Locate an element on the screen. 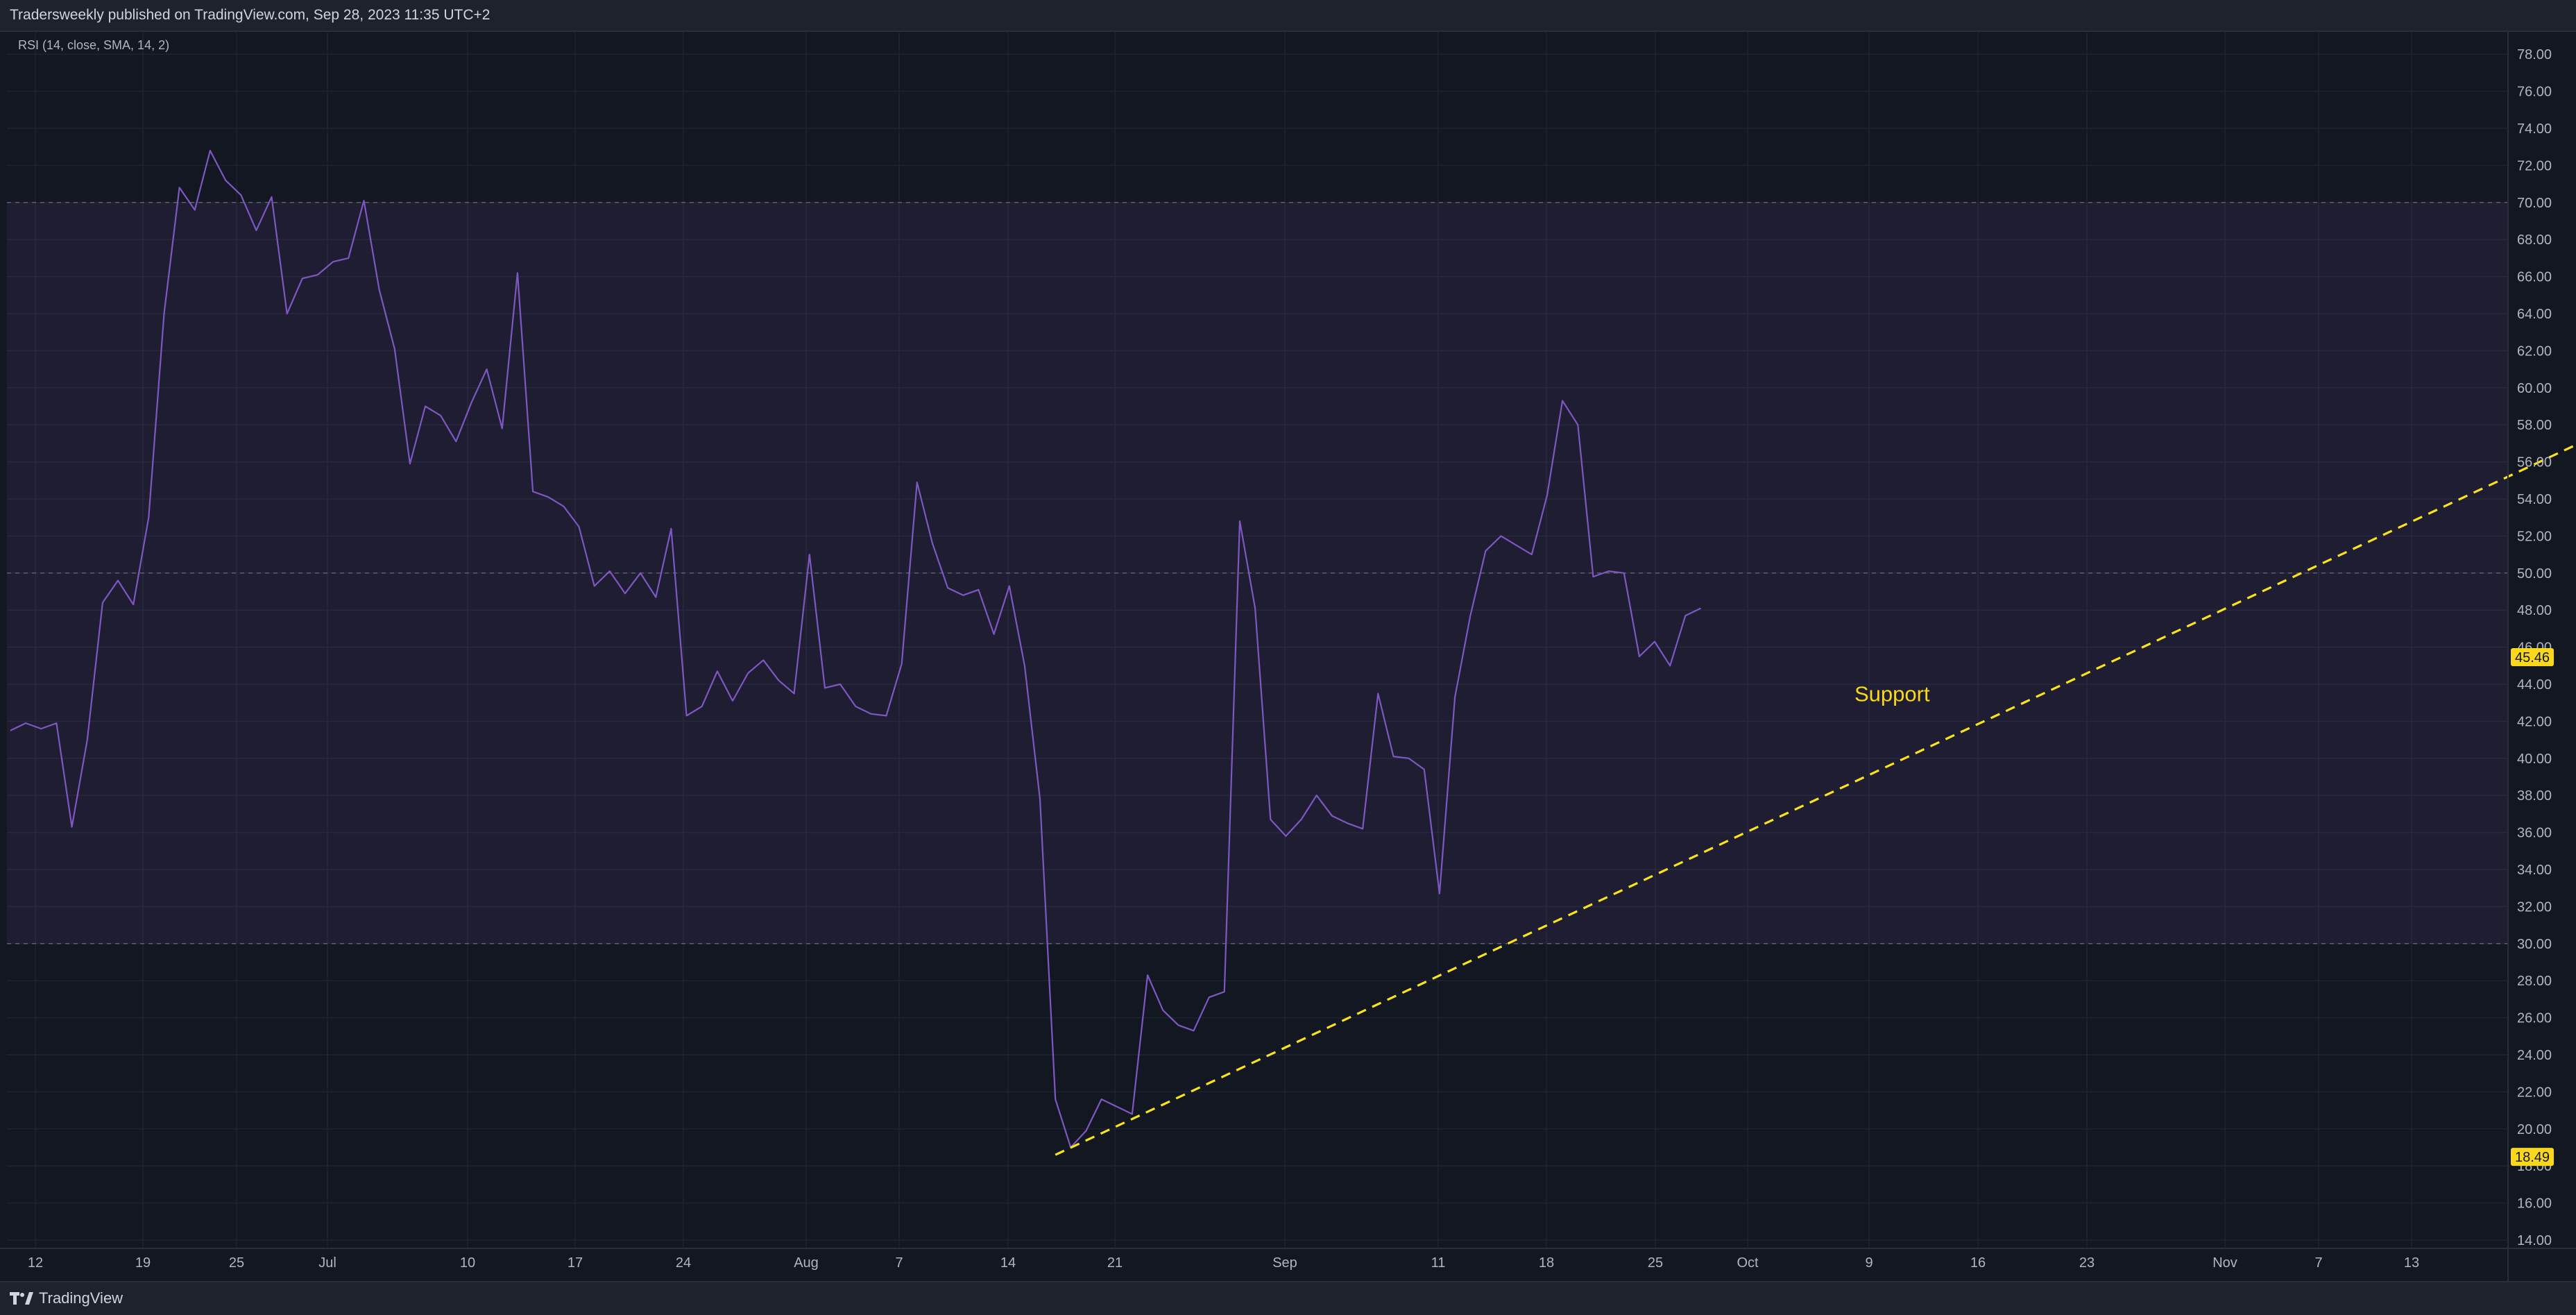  x-tick-label: 10 is located at coordinates (467, 1263).